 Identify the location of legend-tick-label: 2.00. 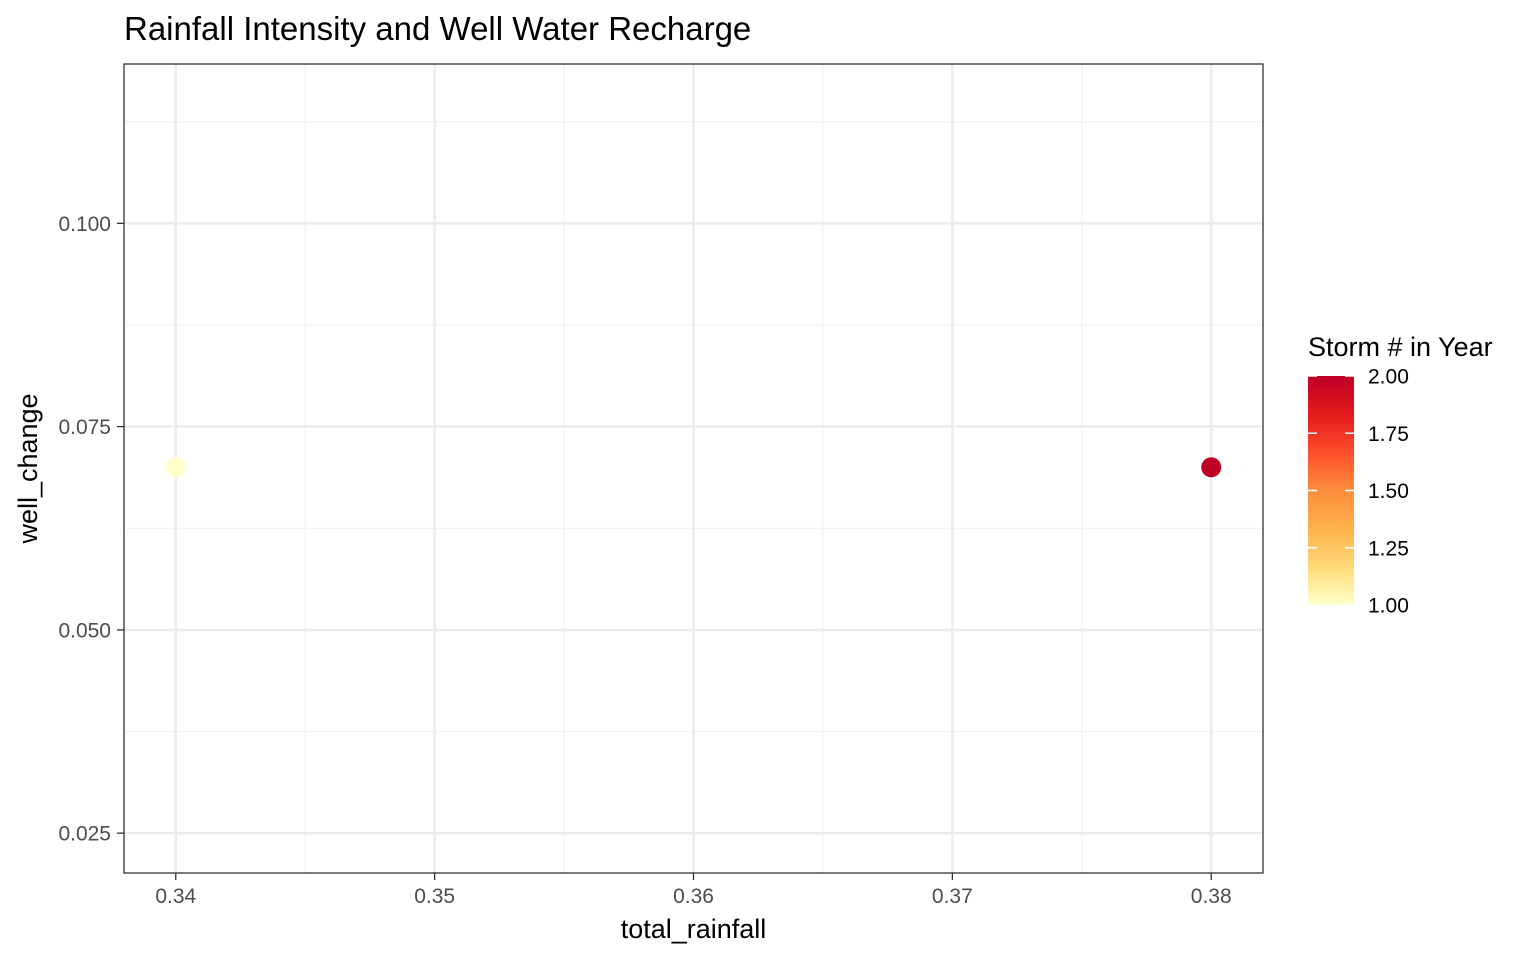
(1388, 377).